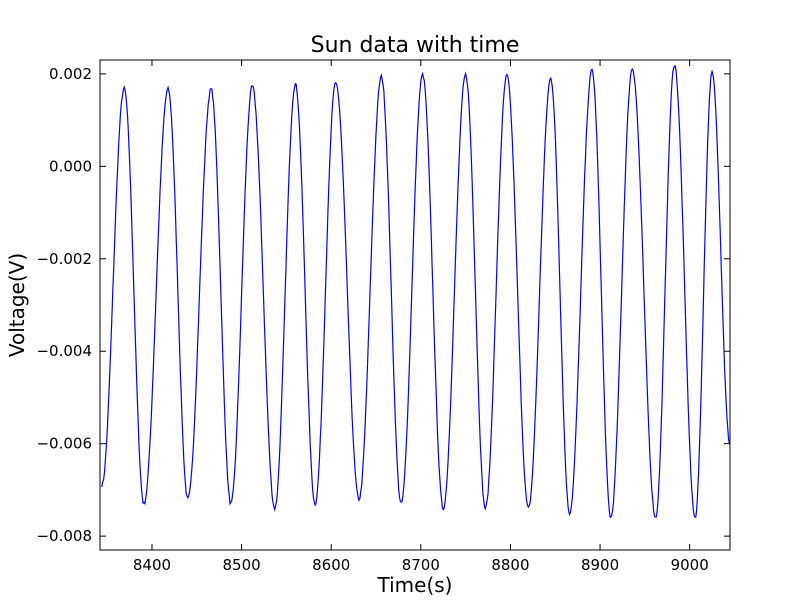 The height and width of the screenshot is (612, 812). I want to click on x-tick-label: 9000, so click(690, 565).